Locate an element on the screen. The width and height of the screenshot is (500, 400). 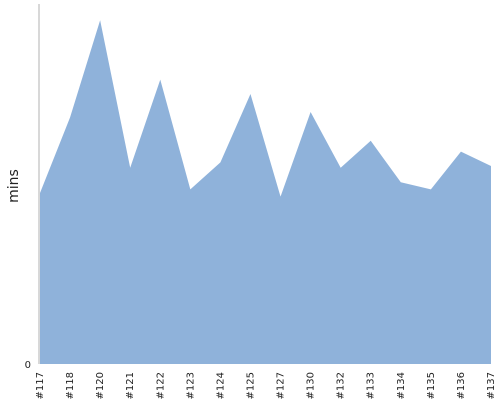
x-tick-label-130: #130 is located at coordinates (311, 385).